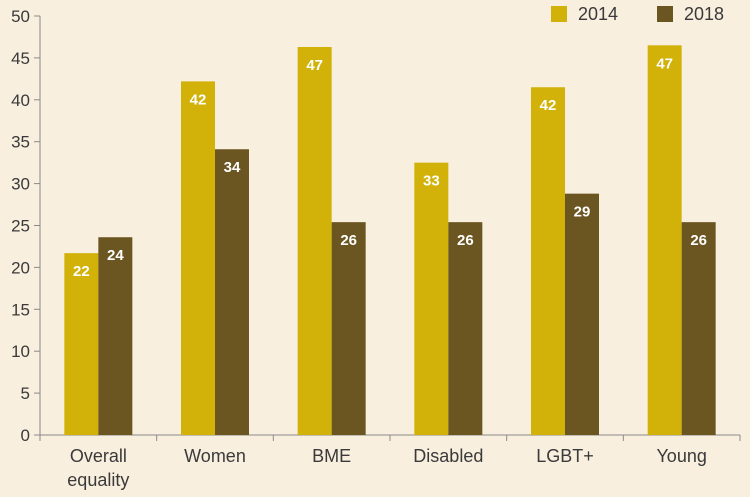 Image resolution: width=750 pixels, height=497 pixels. What do you see at coordinates (98, 456) in the screenshot?
I see `x-tick-label-line: Overall` at bounding box center [98, 456].